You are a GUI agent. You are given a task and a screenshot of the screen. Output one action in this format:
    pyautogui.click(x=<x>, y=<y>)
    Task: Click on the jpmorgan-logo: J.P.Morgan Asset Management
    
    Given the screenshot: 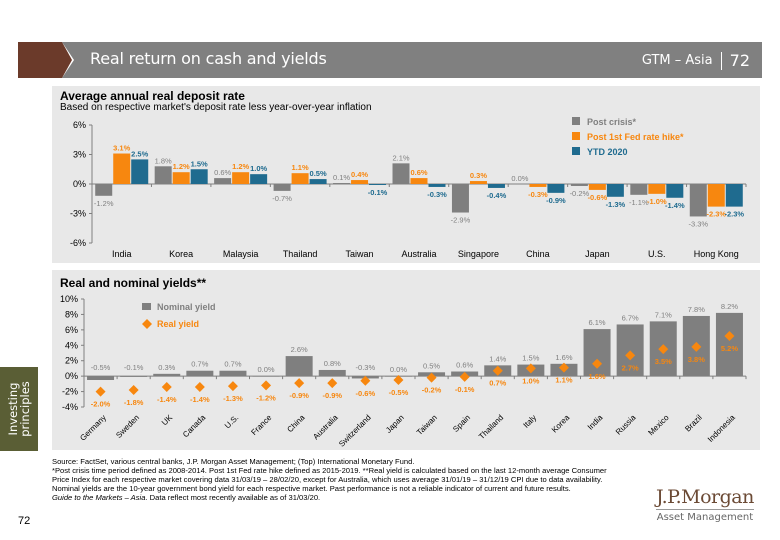 What is the action you would take?
    pyautogui.click(x=705, y=504)
    